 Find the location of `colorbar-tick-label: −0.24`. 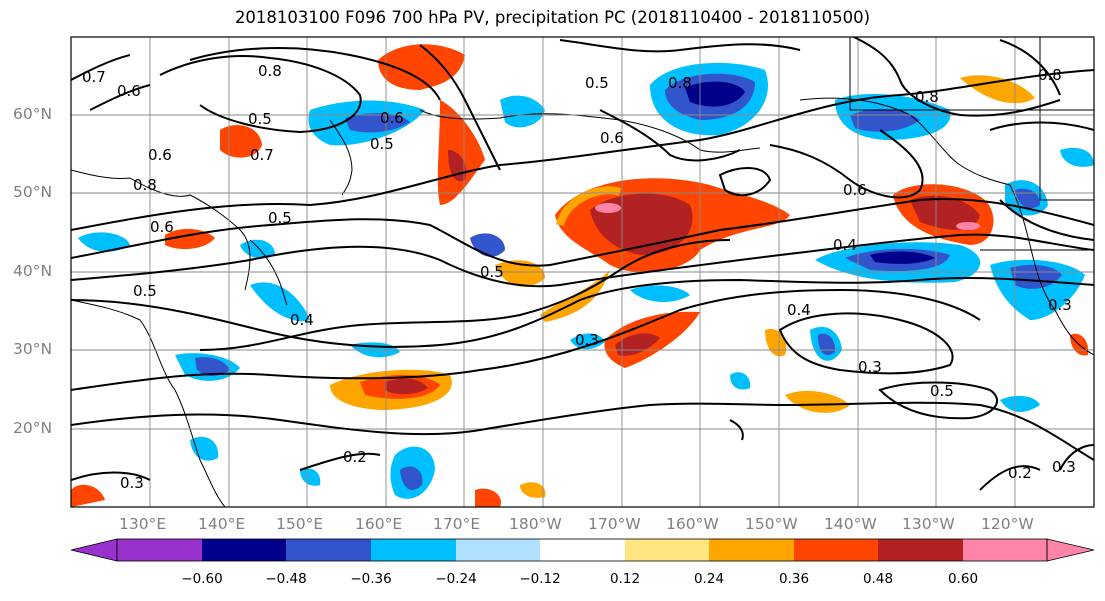

colorbar-tick-label: −0.24 is located at coordinates (456, 579).